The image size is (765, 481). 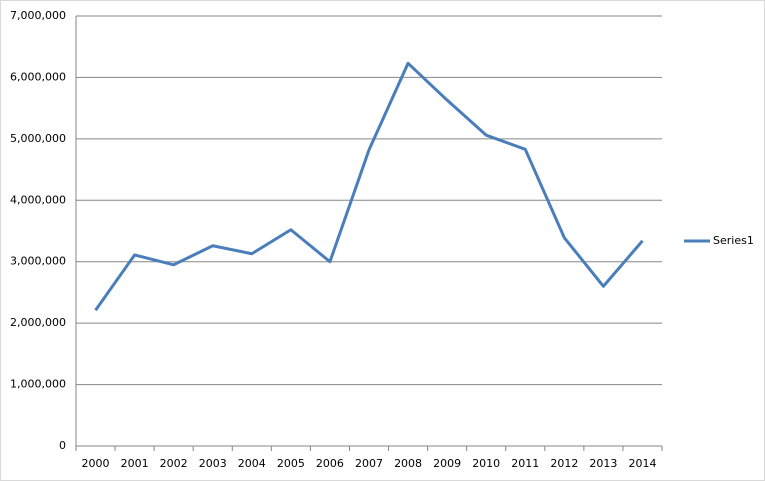 I want to click on x-tick-label: 2000, so click(x=96, y=463).